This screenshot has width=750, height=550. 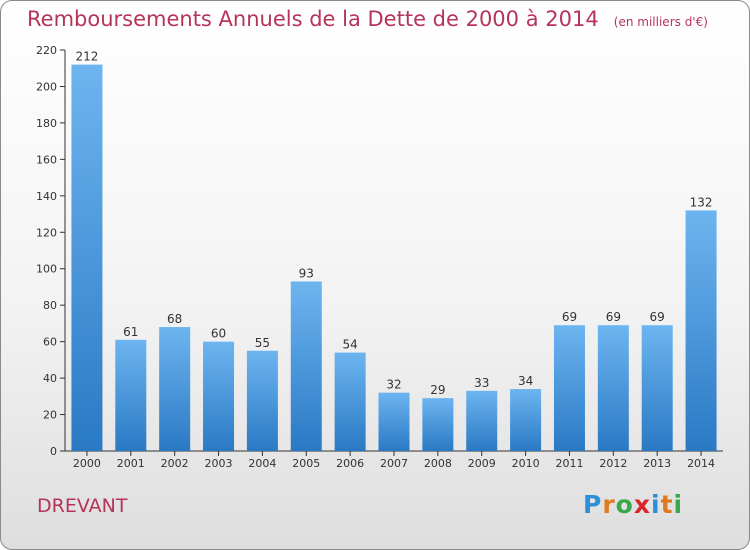 I want to click on x-tick-label: 2013, so click(x=657, y=463).